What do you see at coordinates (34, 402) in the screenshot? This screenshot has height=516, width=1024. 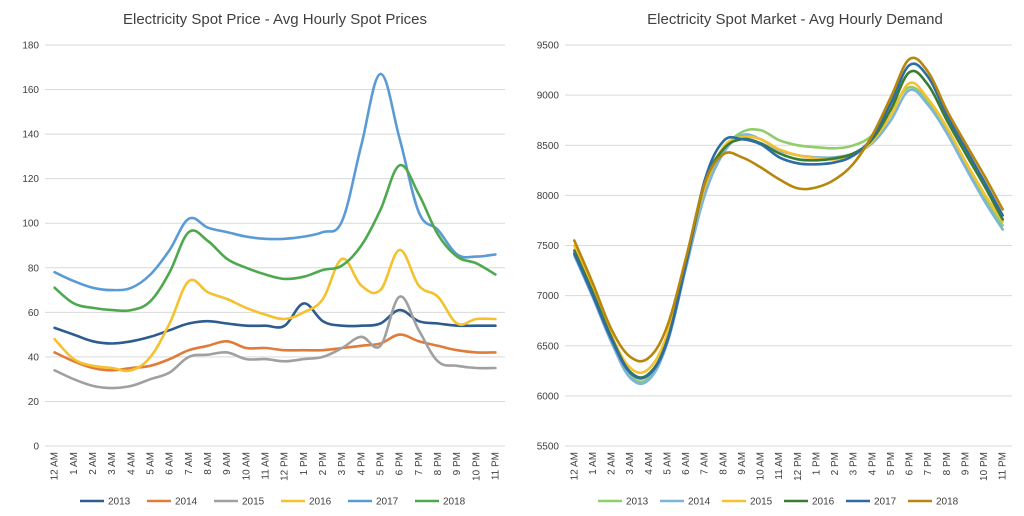 I see `y-tick-label: 20` at bounding box center [34, 402].